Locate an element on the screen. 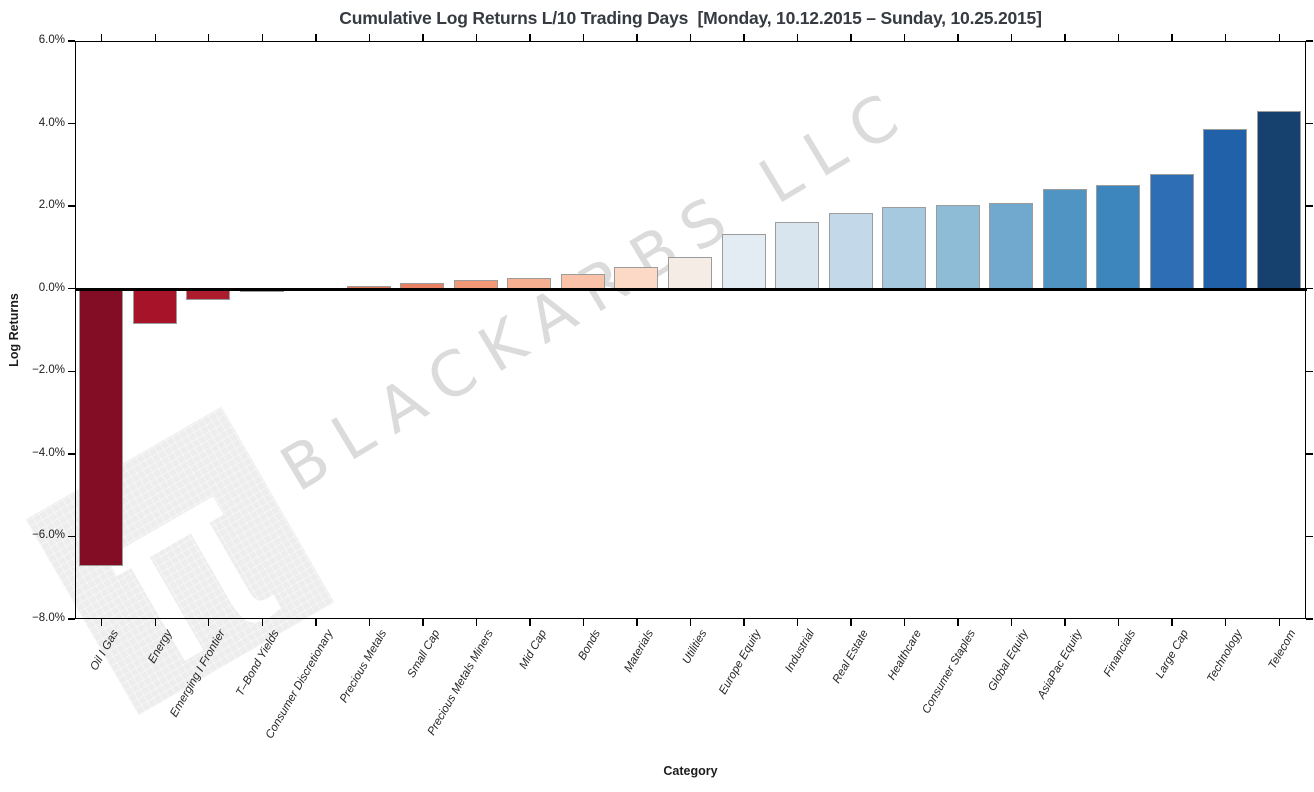 Image resolution: width=1314 pixels, height=792 pixels. x-tick-label: Utilities is located at coordinates (695, 647).